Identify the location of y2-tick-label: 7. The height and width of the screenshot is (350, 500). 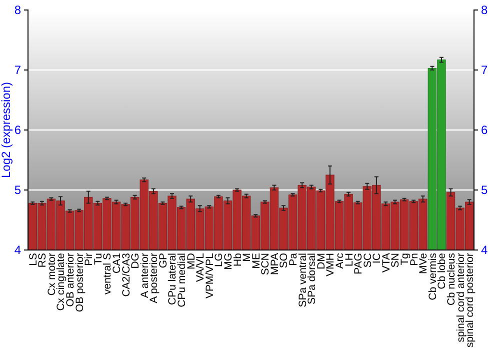
(484, 69).